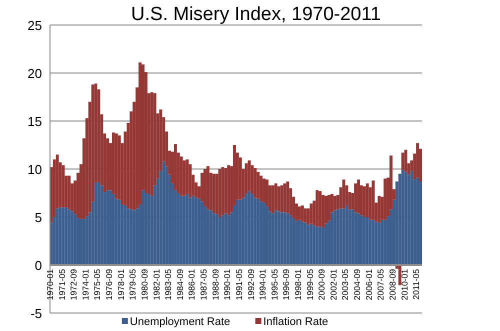  I want to click on x-tick-label: 1983-05, so click(168, 284).